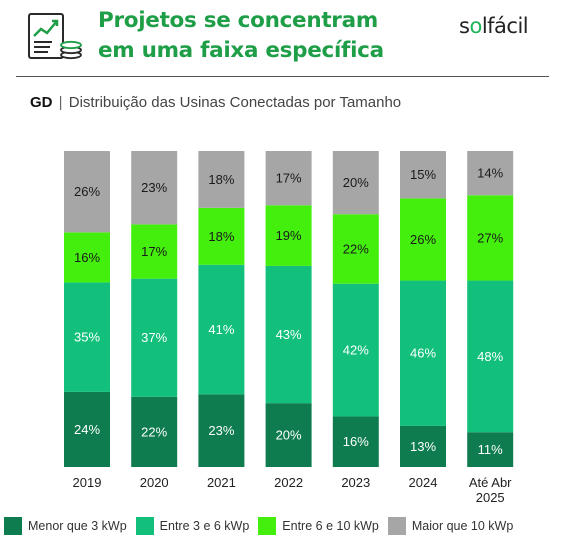 Image resolution: width=565 pixels, height=546 pixels. Describe the element at coordinates (490, 490) in the screenshot. I see `x-tick-label: Até Abr 2025` at that location.